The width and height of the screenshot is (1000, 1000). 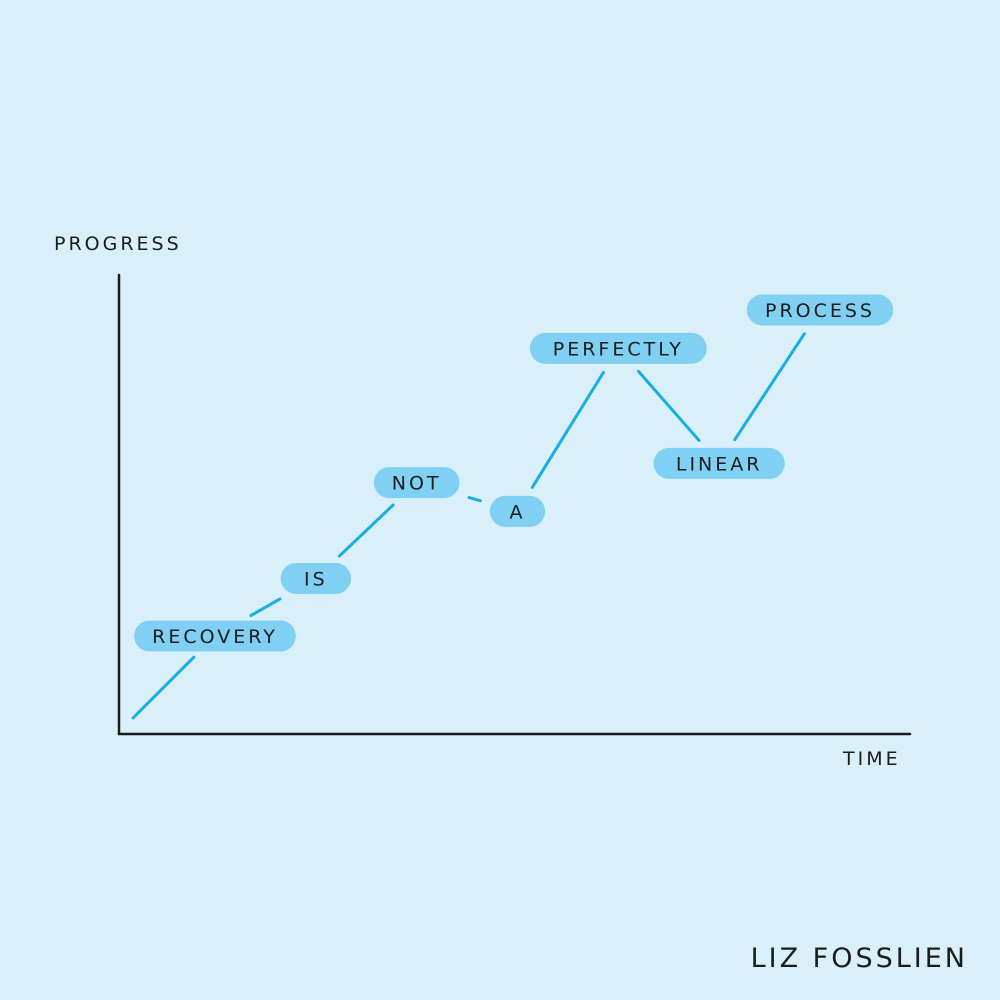 What do you see at coordinates (859, 958) in the screenshot?
I see `author-credit: LIZ FOSSLIEN` at bounding box center [859, 958].